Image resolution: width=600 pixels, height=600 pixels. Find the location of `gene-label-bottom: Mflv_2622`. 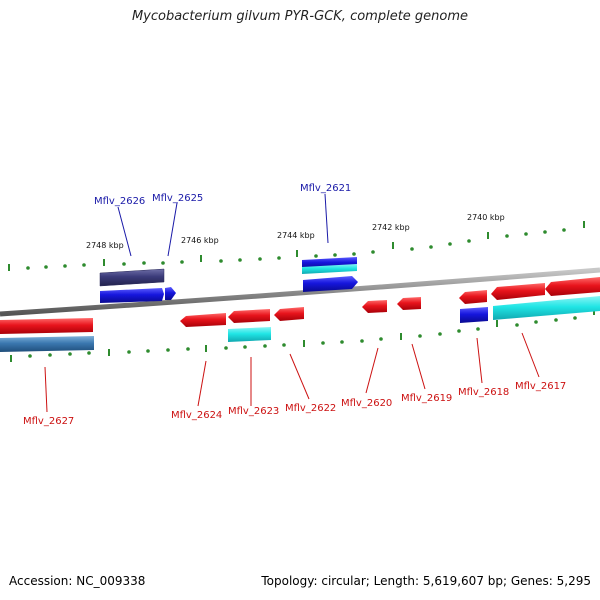

gene-label-bottom: Mflv_2622 is located at coordinates (310, 408).